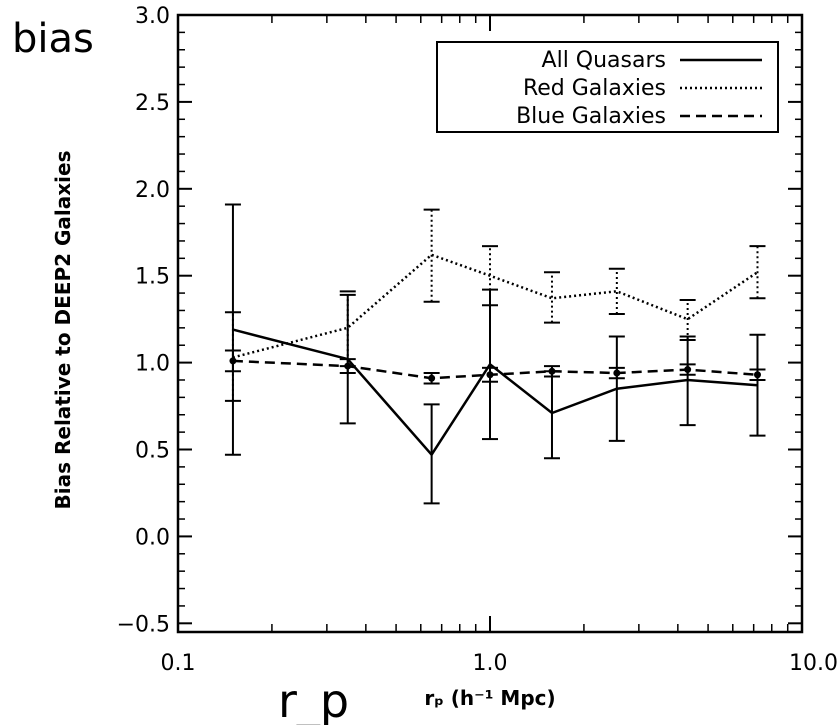 This screenshot has width=840, height=725. Describe the element at coordinates (152, 103) in the screenshot. I see `y-tick-label: 2.5` at that location.